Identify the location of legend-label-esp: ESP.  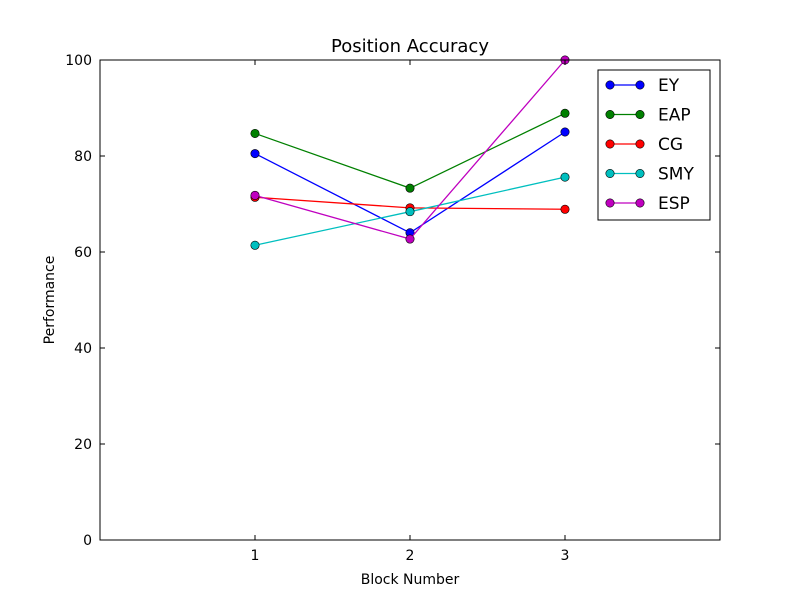
(674, 204).